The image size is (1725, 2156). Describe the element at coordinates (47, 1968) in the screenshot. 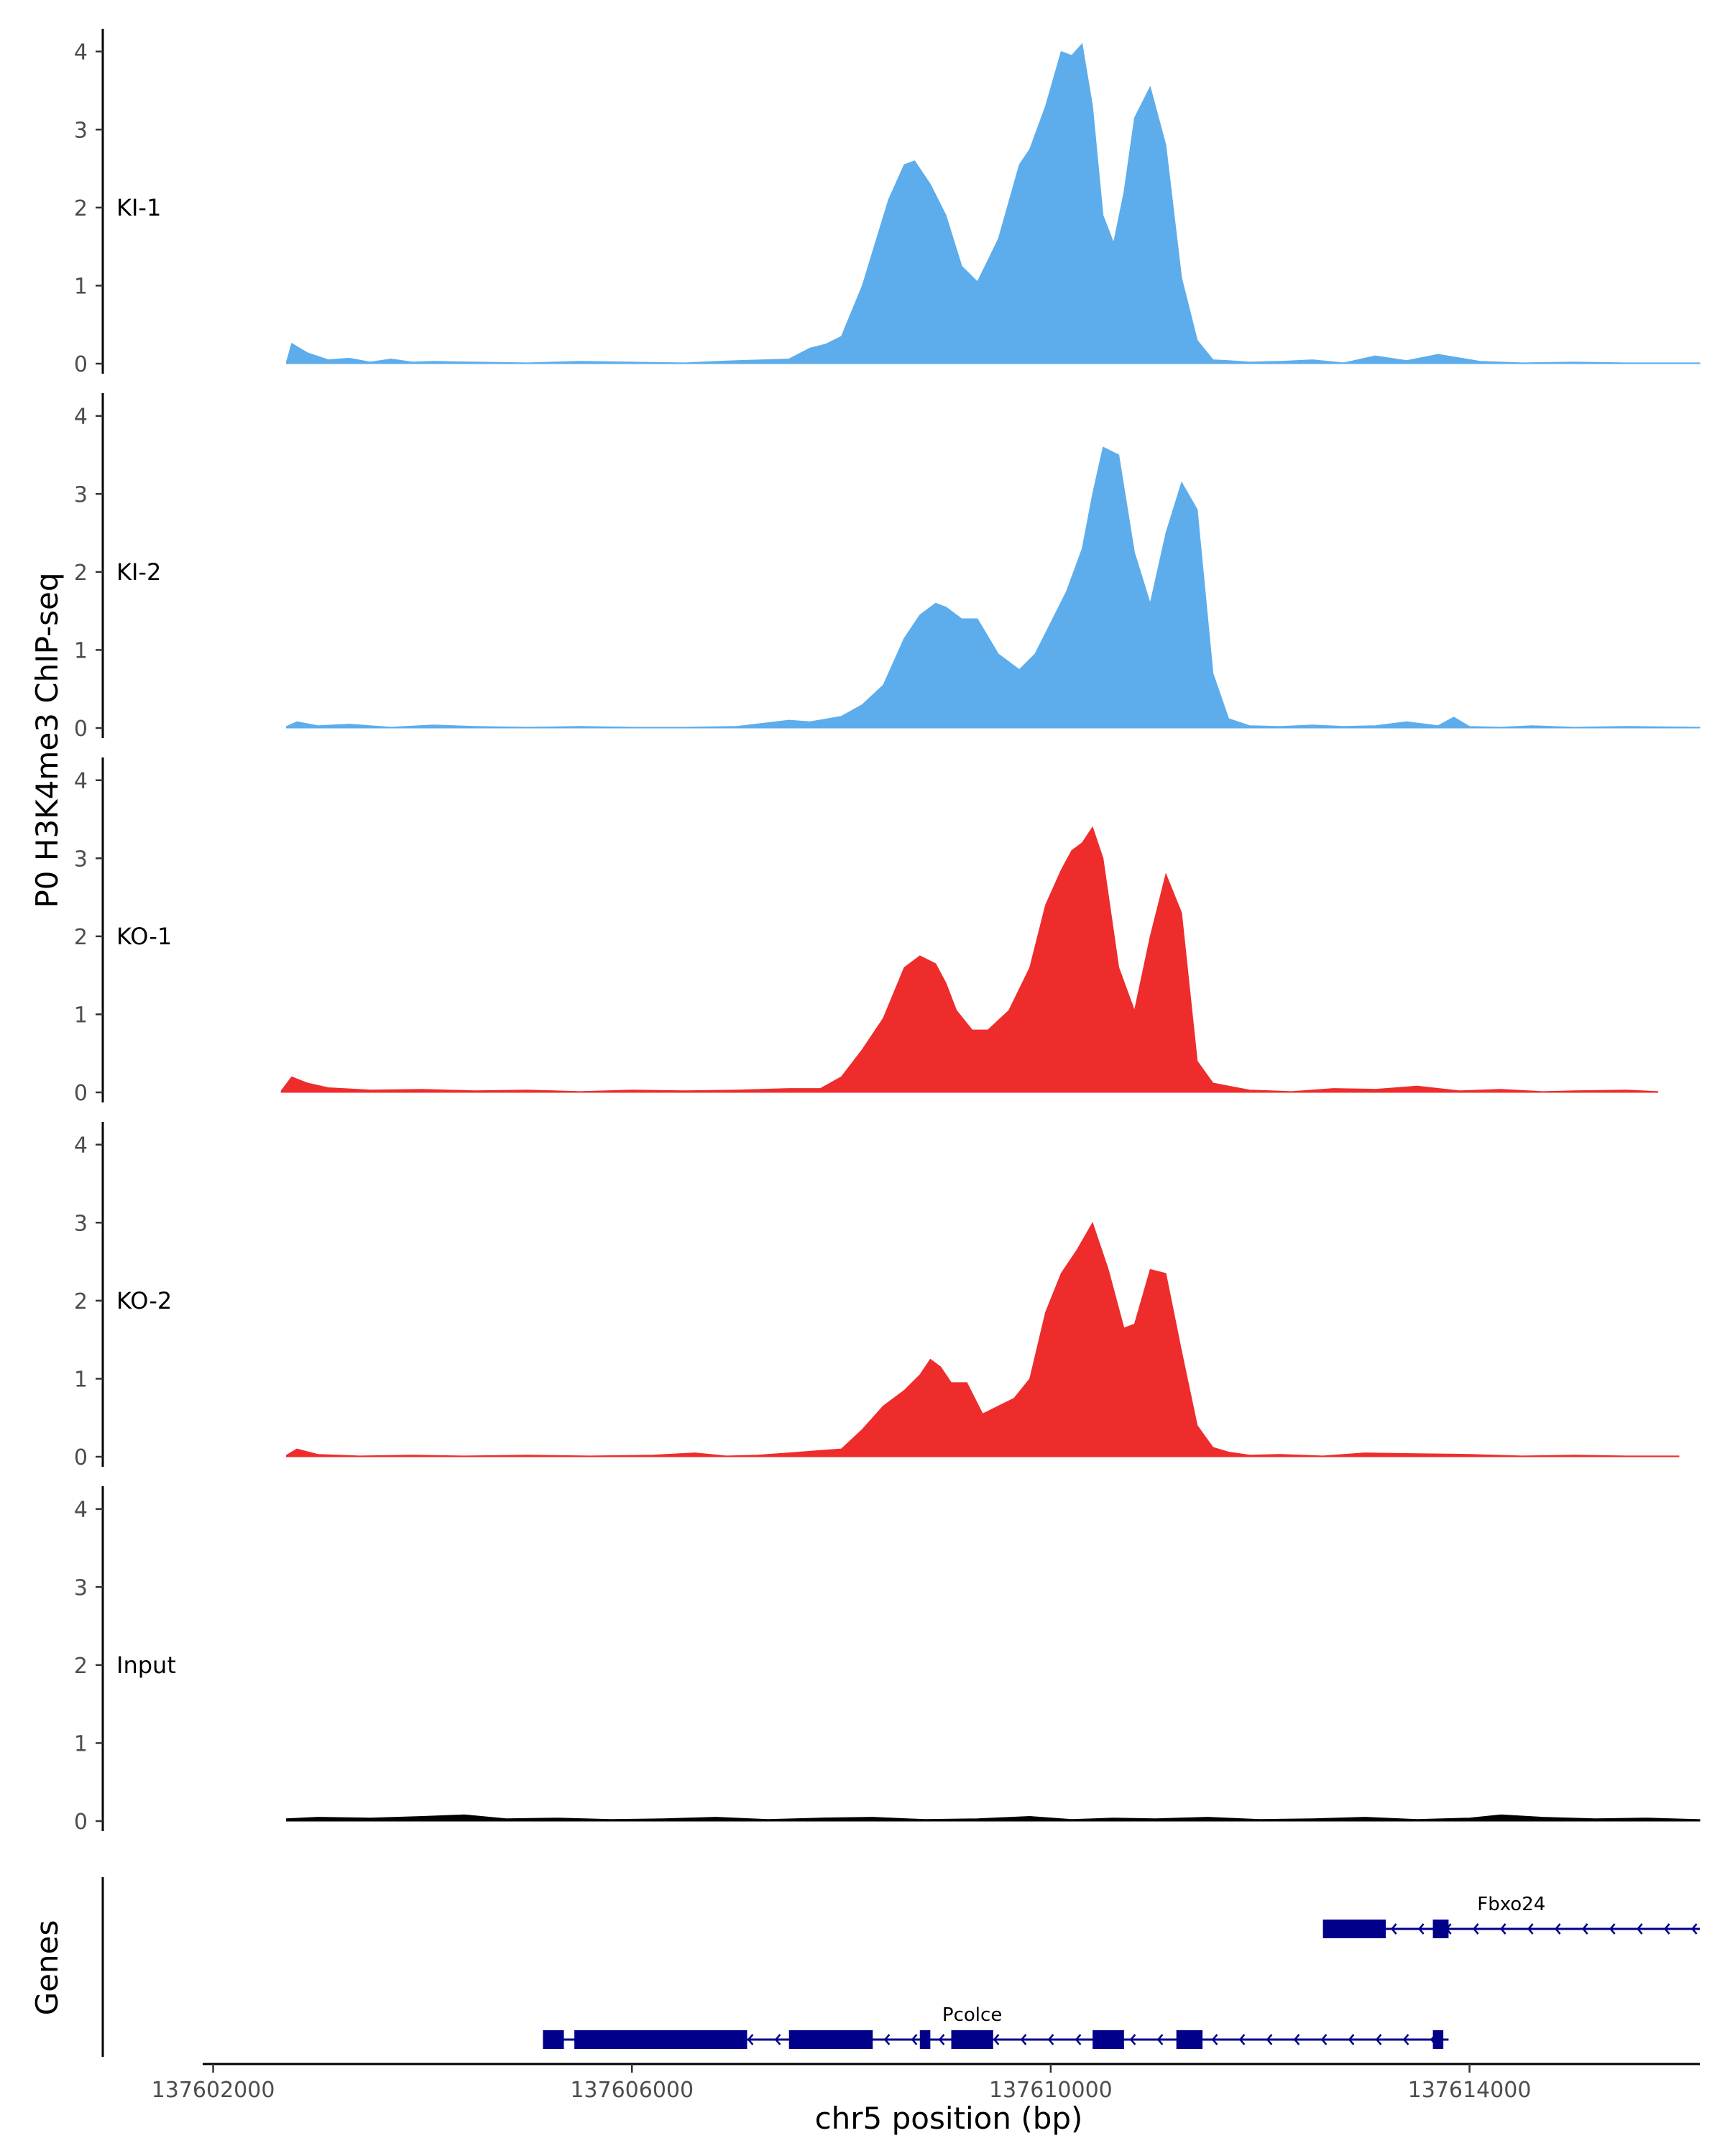

I see `genes-axis-title: Genes` at that location.